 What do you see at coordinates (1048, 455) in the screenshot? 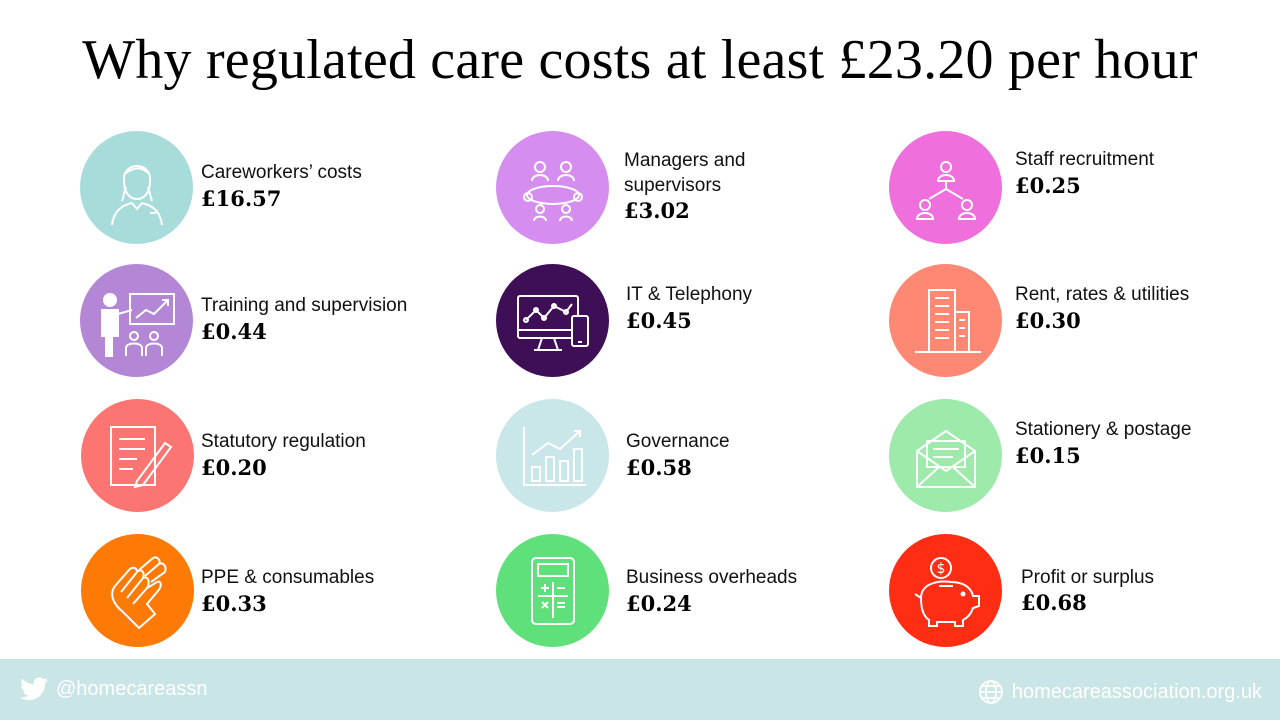
I see `item-value: £0.15` at bounding box center [1048, 455].